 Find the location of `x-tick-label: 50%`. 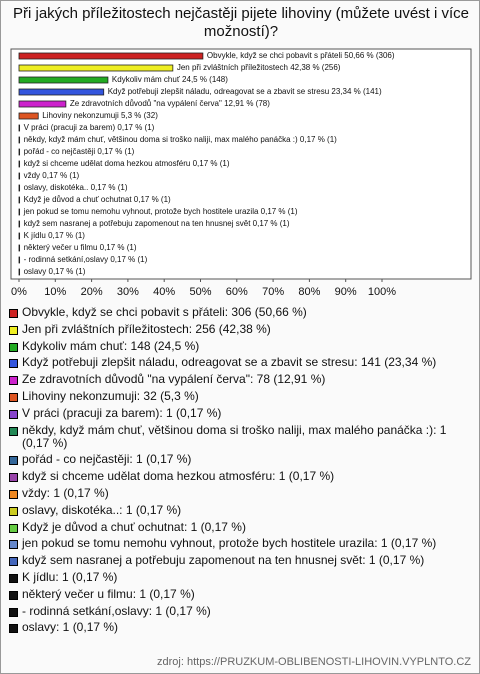

x-tick-label: 50% is located at coordinates (200, 292).